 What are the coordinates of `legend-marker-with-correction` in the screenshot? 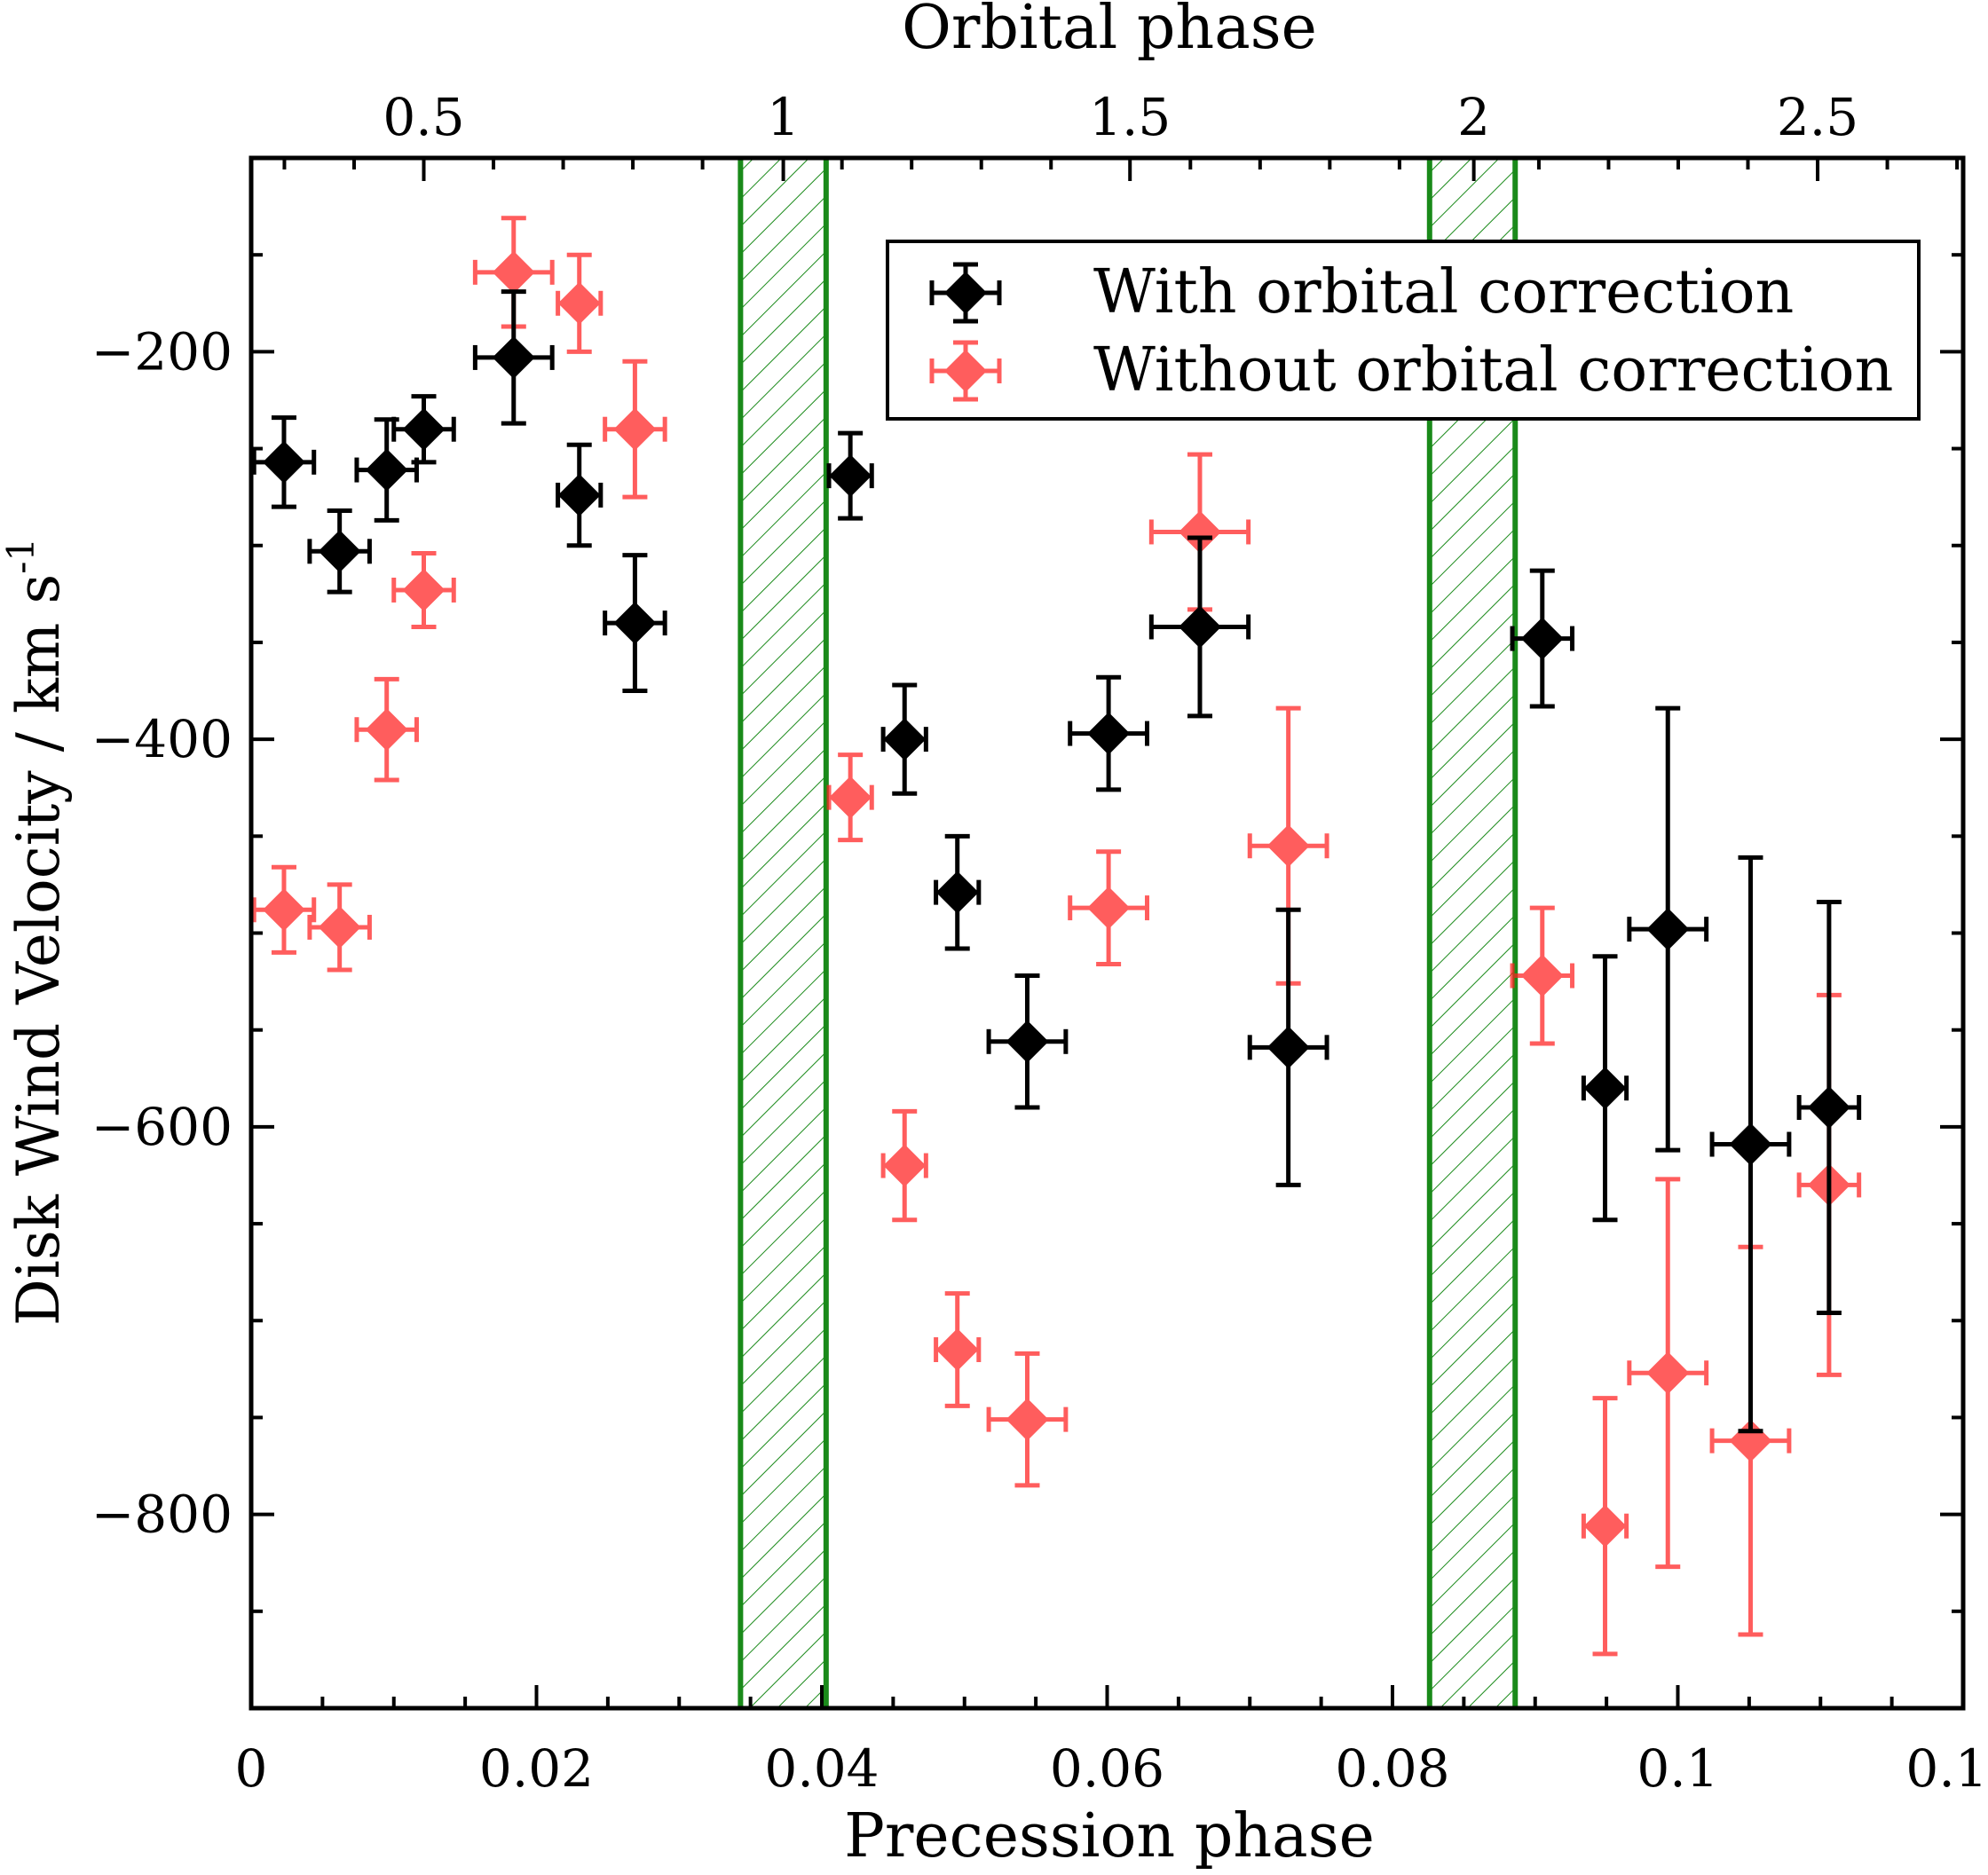 It's located at (965, 293).